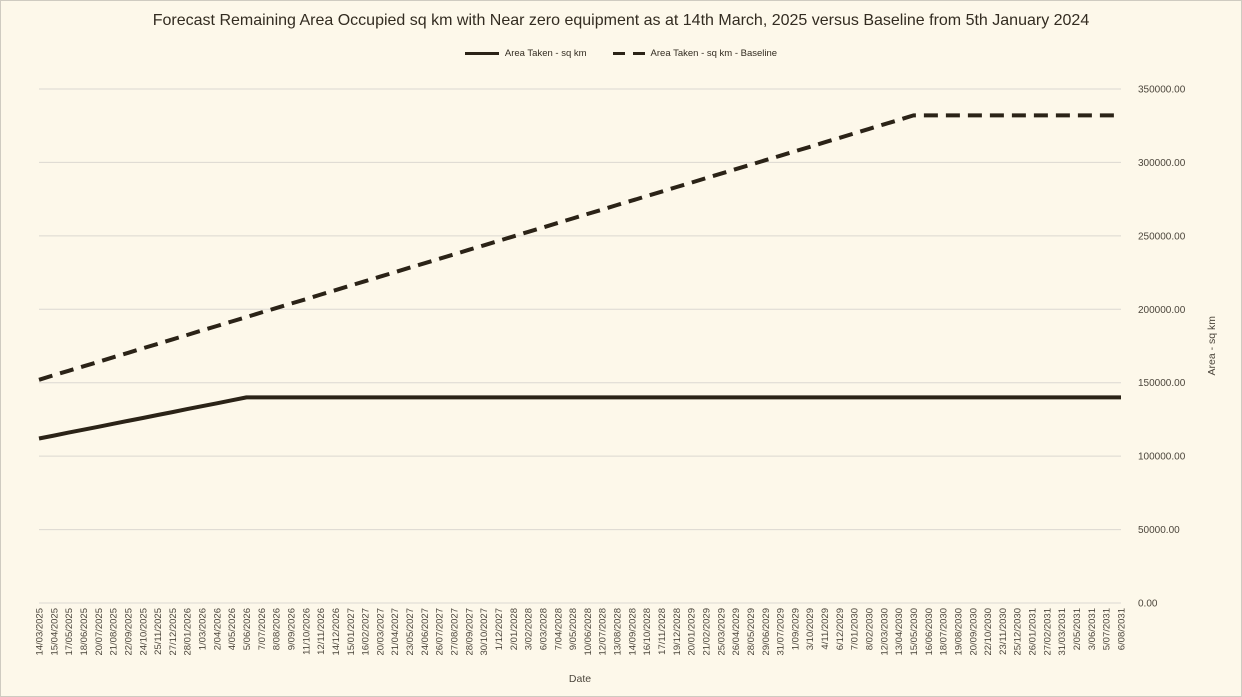  What do you see at coordinates (351, 632) in the screenshot?
I see `x-tick-label: 15/01/2027` at bounding box center [351, 632].